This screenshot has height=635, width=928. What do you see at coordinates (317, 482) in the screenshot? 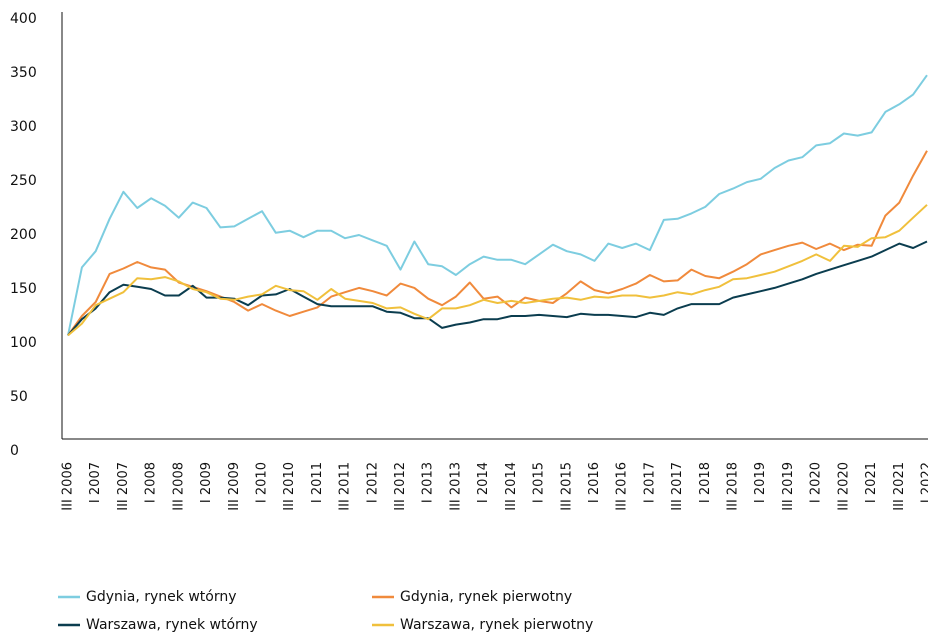
I see `x-tick-label: I 2011` at bounding box center [317, 482].